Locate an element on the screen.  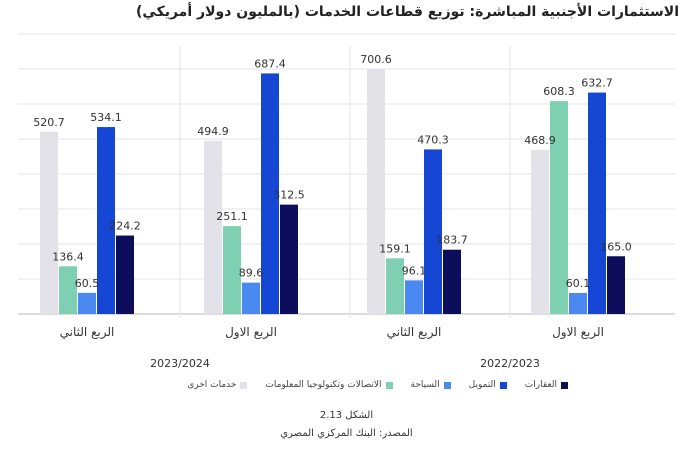
data-label: 470.3 is located at coordinates (433, 139).